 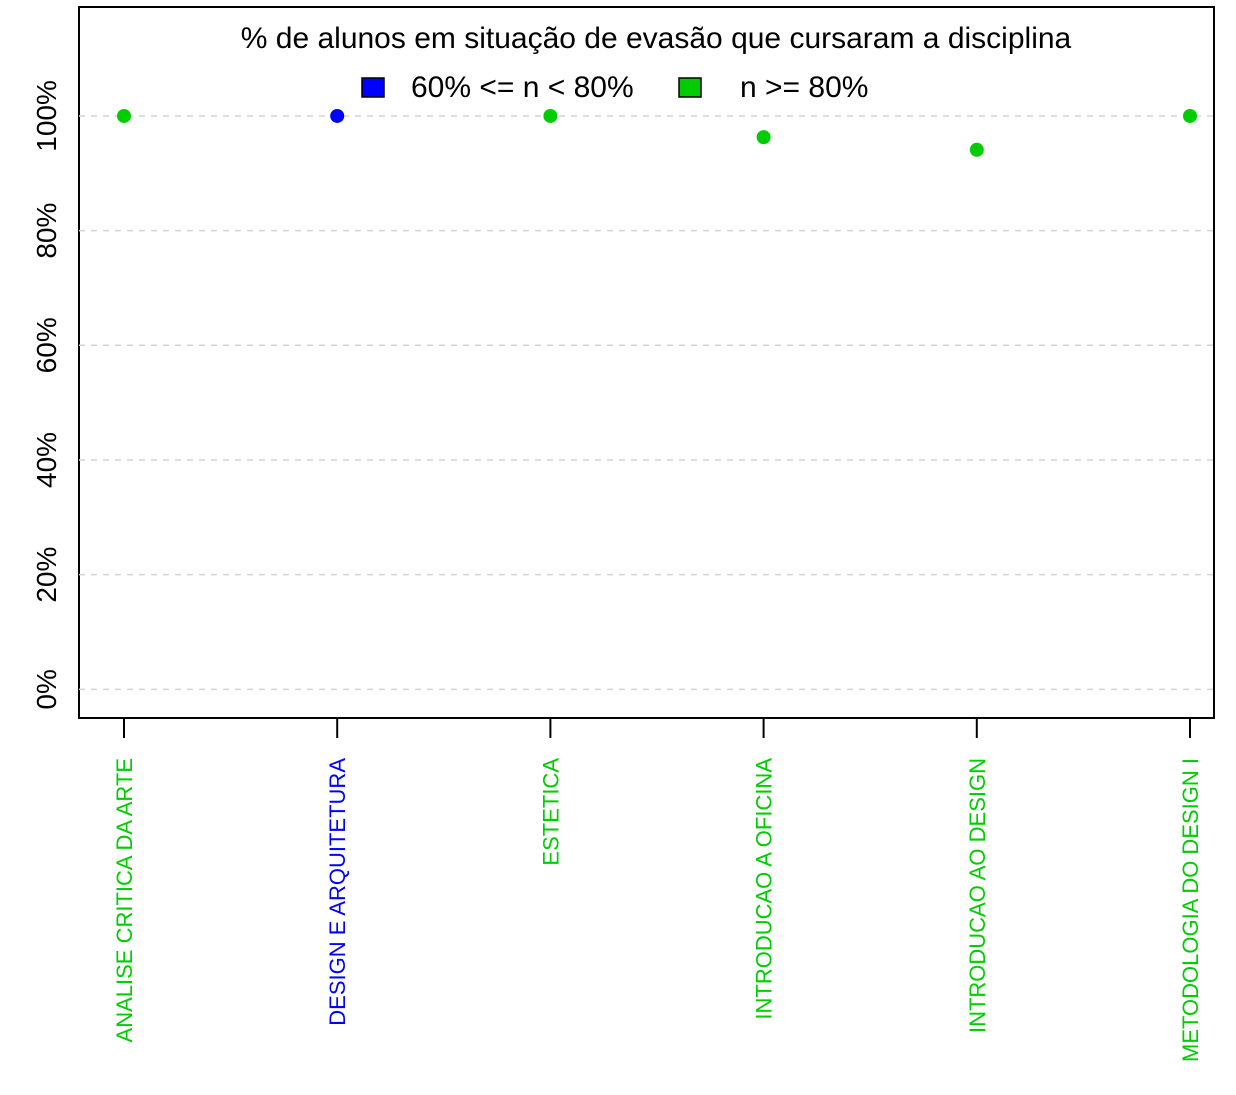 I want to click on x-tick-label: ESTETICA, so click(x=550, y=812).